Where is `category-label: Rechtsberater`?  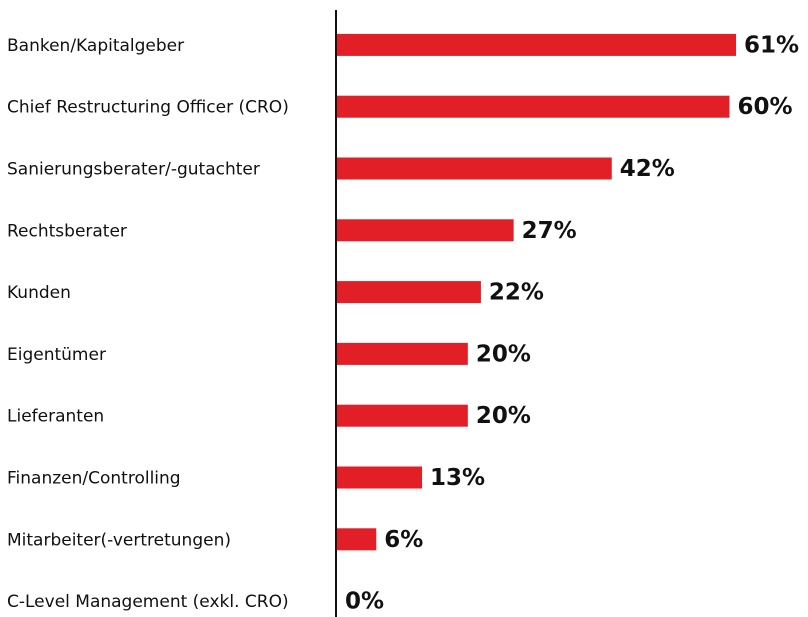 category-label: Rechtsberater is located at coordinates (67, 231).